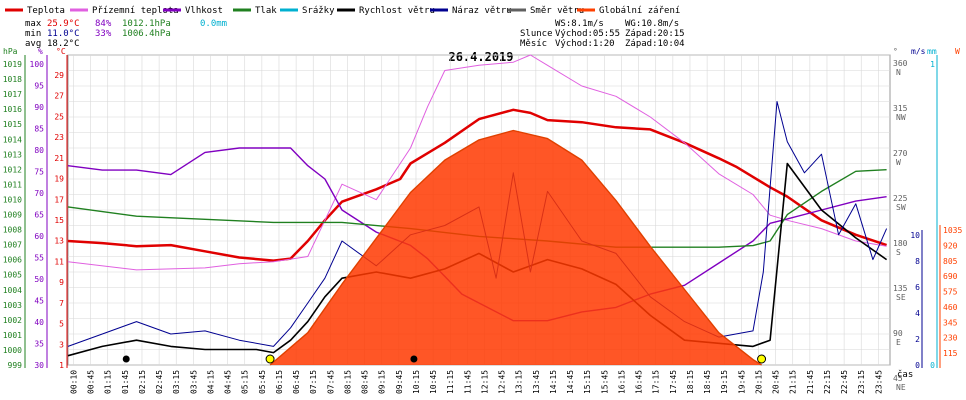 The image size is (966, 400). I want to click on direction-deg-label: 225, so click(900, 198).